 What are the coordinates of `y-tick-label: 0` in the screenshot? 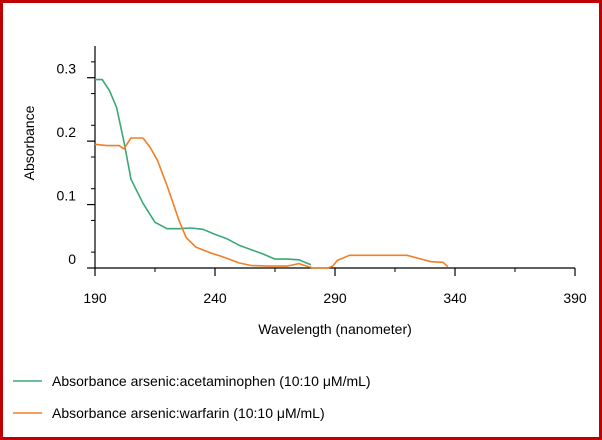 It's located at (72, 259).